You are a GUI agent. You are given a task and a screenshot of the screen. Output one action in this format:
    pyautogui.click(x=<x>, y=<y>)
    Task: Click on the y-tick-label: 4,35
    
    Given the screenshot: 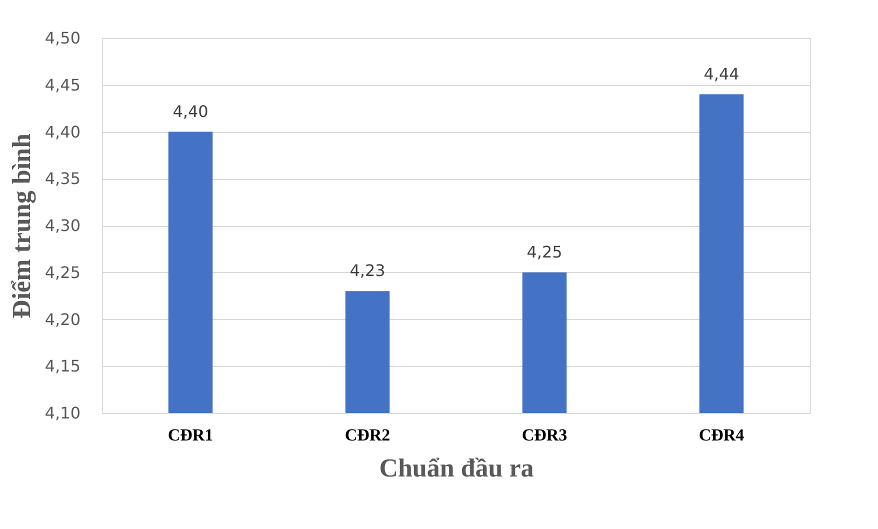 What is the action you would take?
    pyautogui.click(x=62, y=178)
    